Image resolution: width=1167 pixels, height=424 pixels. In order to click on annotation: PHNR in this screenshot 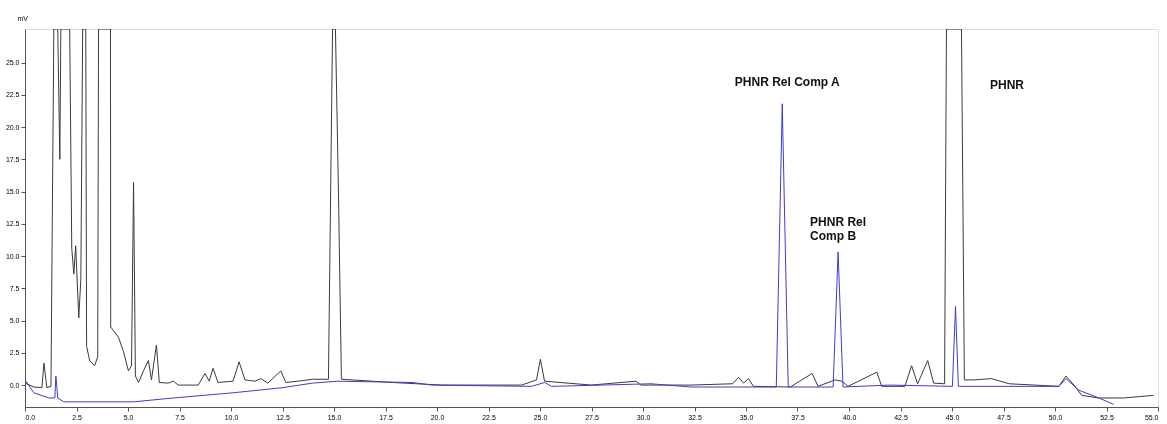, I will do `click(1007, 85)`.